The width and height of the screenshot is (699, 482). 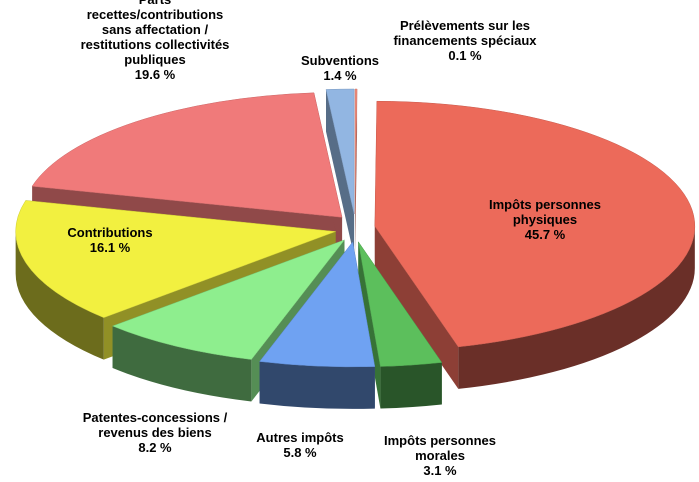 I want to click on category-label: Autres impôts, so click(x=300, y=437).